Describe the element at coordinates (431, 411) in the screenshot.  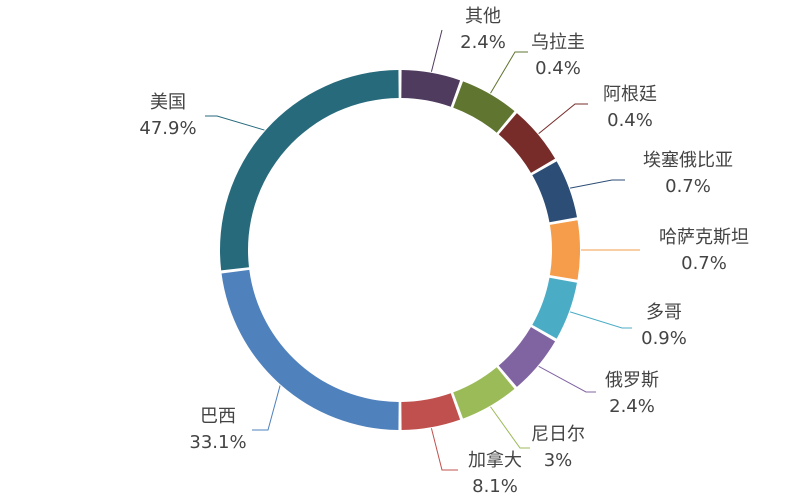
I see `slice-canada` at that location.